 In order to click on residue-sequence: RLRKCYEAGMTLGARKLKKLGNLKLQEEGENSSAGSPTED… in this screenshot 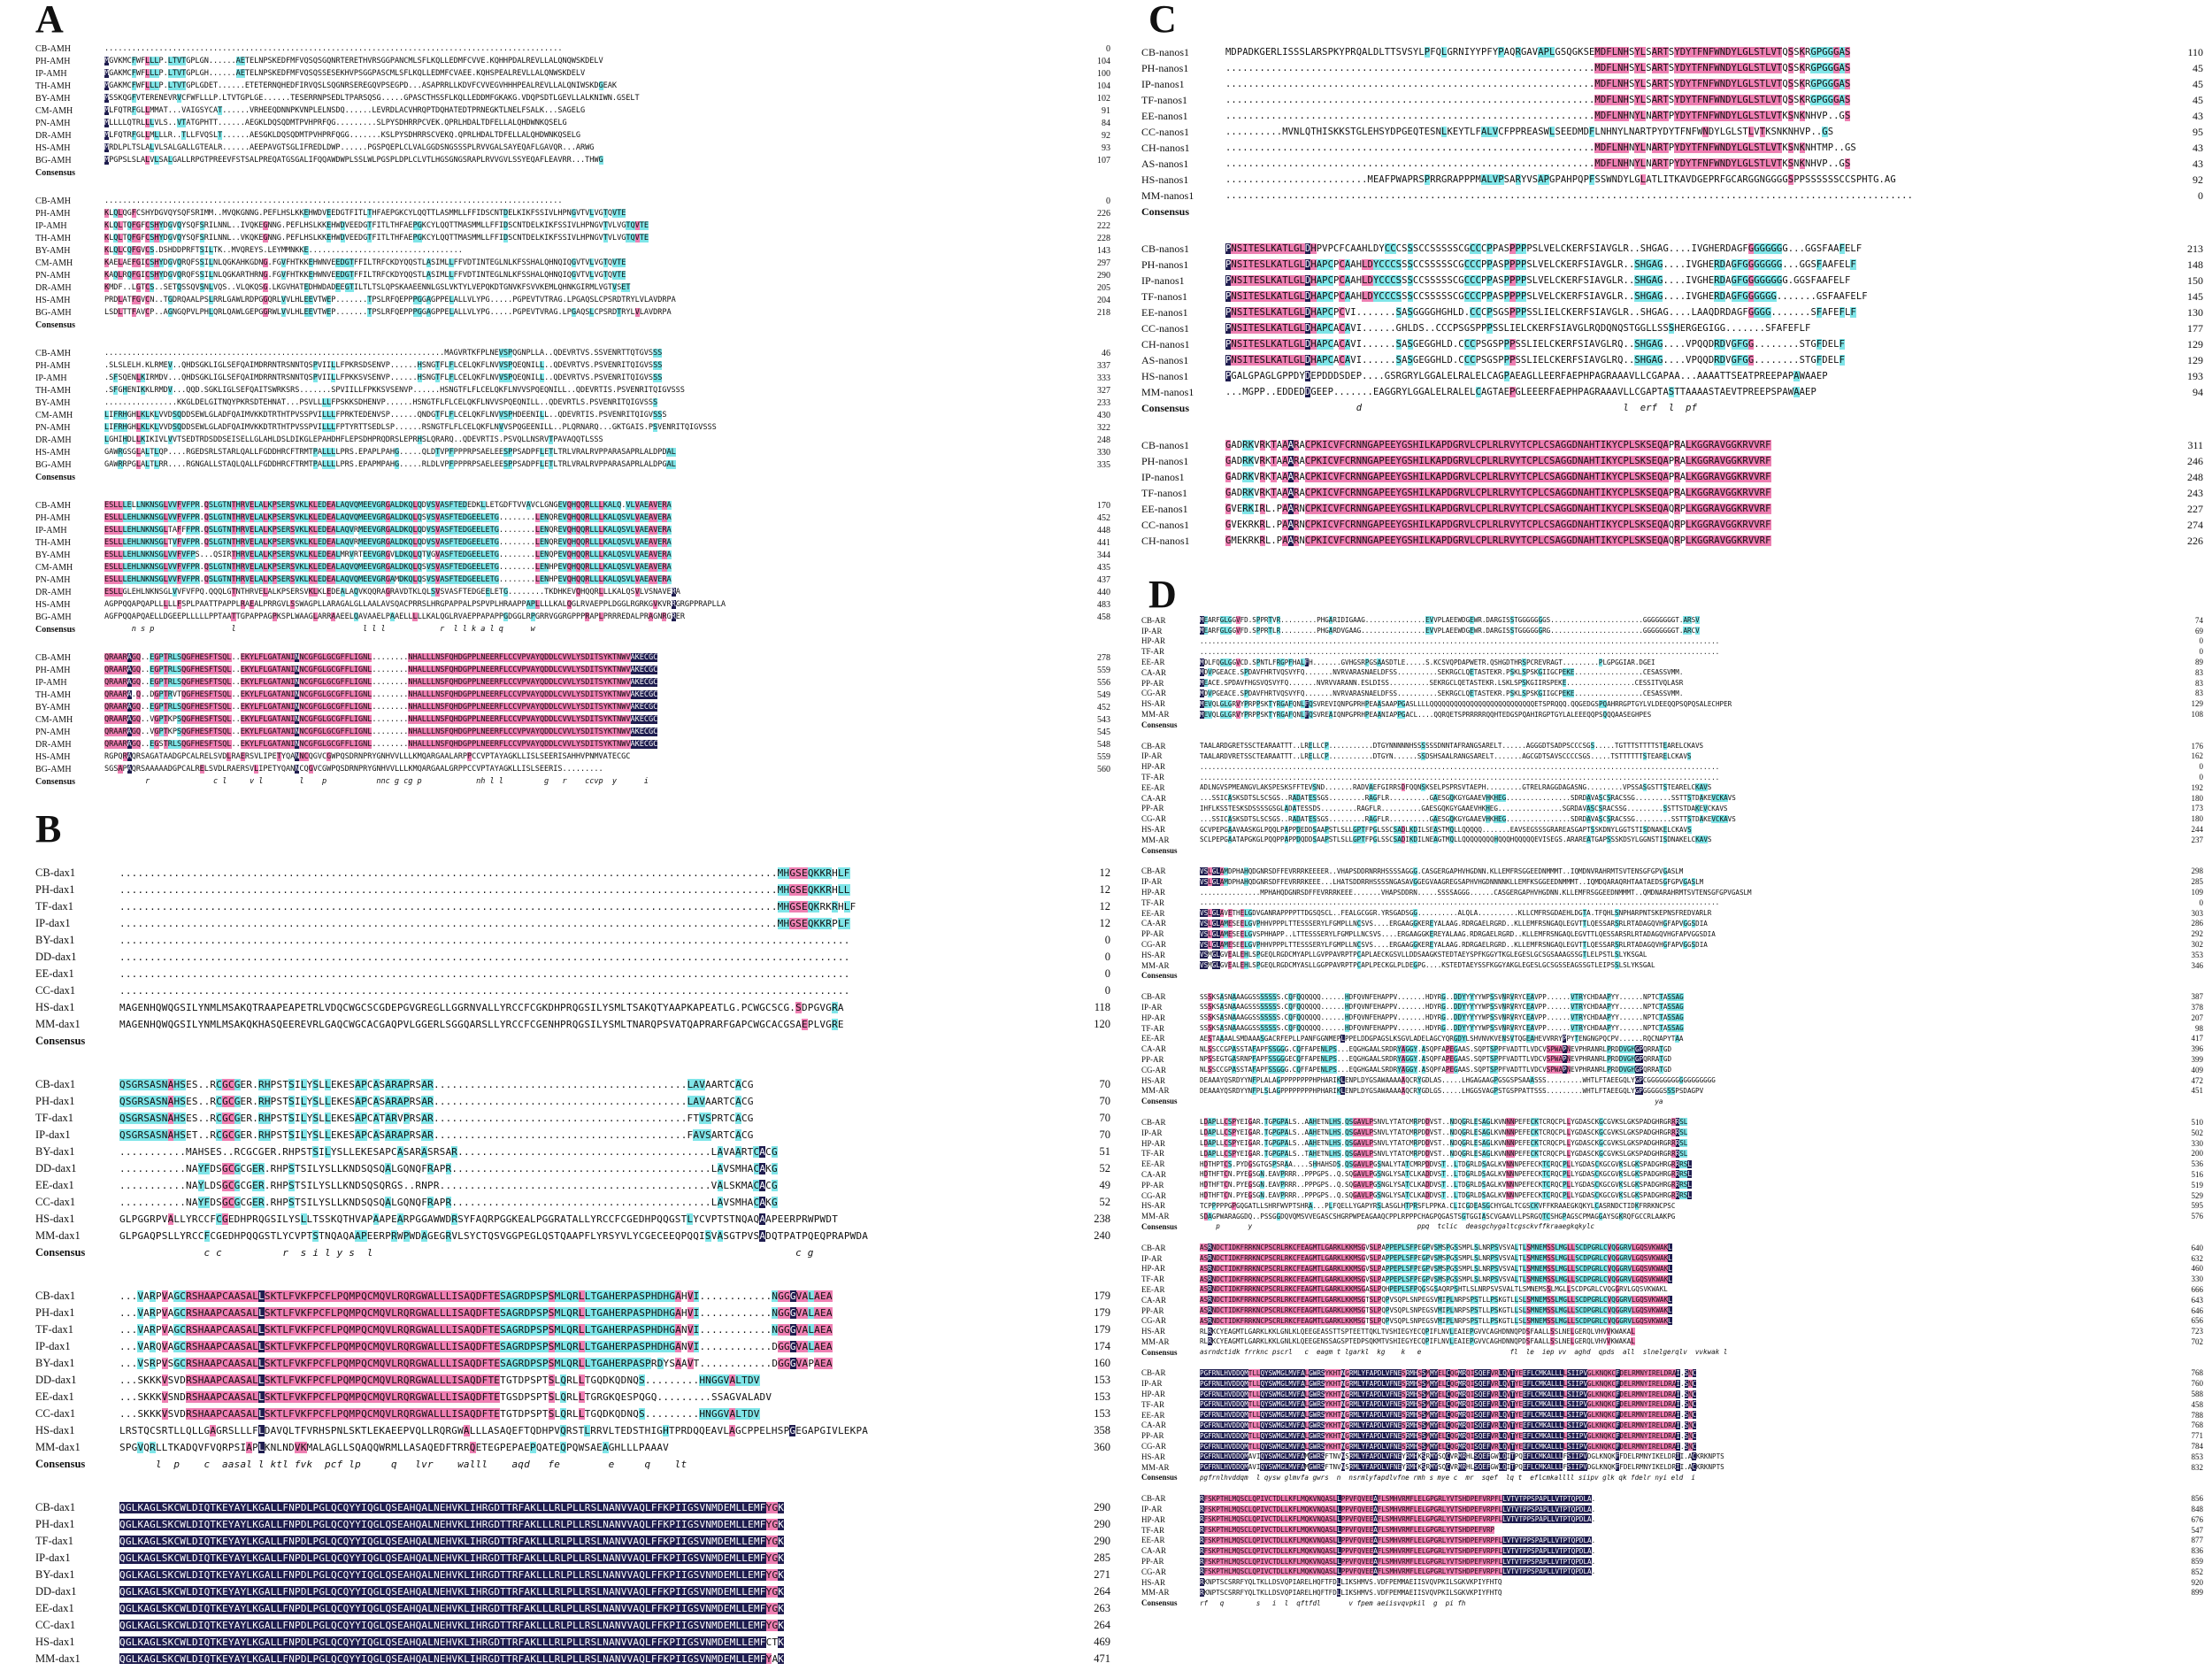, I will do `click(1418, 1341)`.